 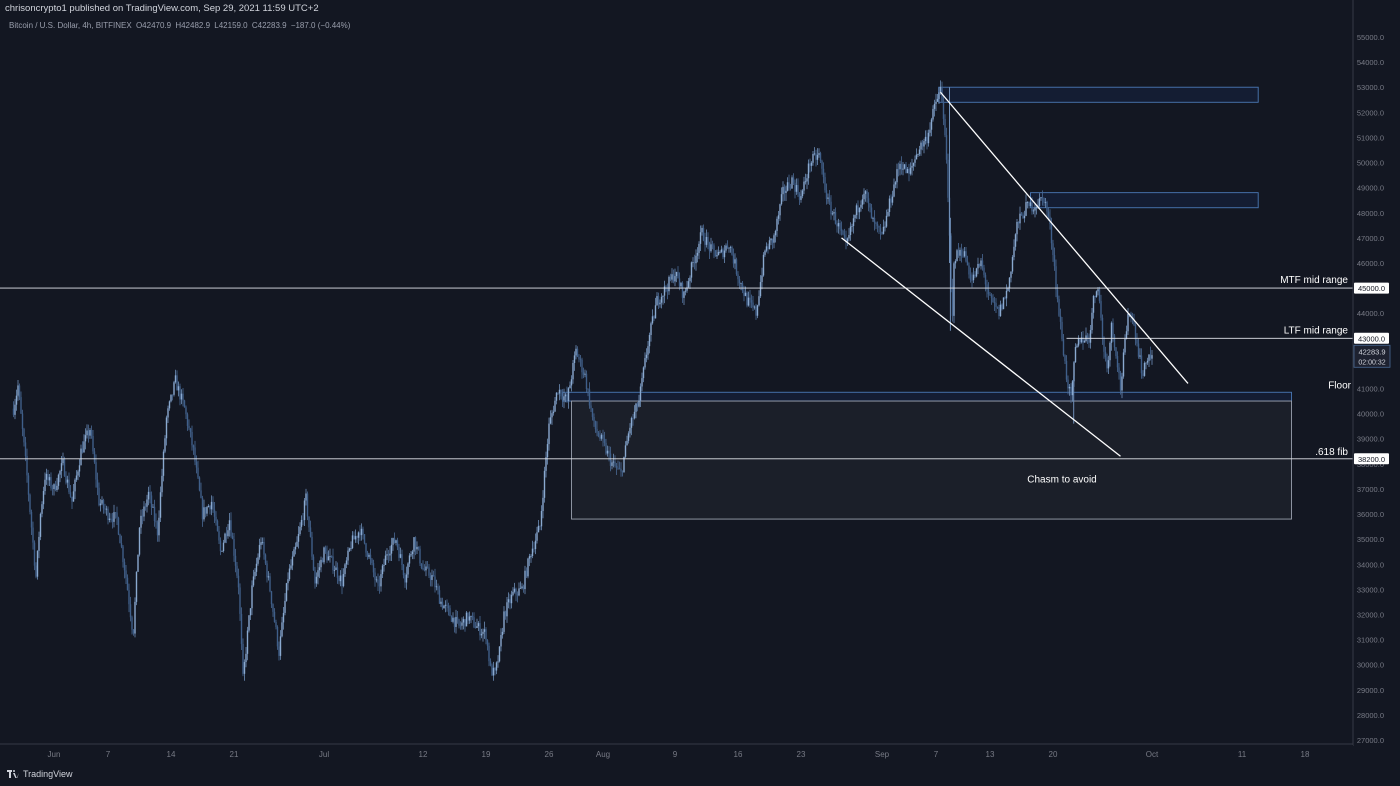 I want to click on price-tick-label: 39000.0, so click(x=1370, y=439).